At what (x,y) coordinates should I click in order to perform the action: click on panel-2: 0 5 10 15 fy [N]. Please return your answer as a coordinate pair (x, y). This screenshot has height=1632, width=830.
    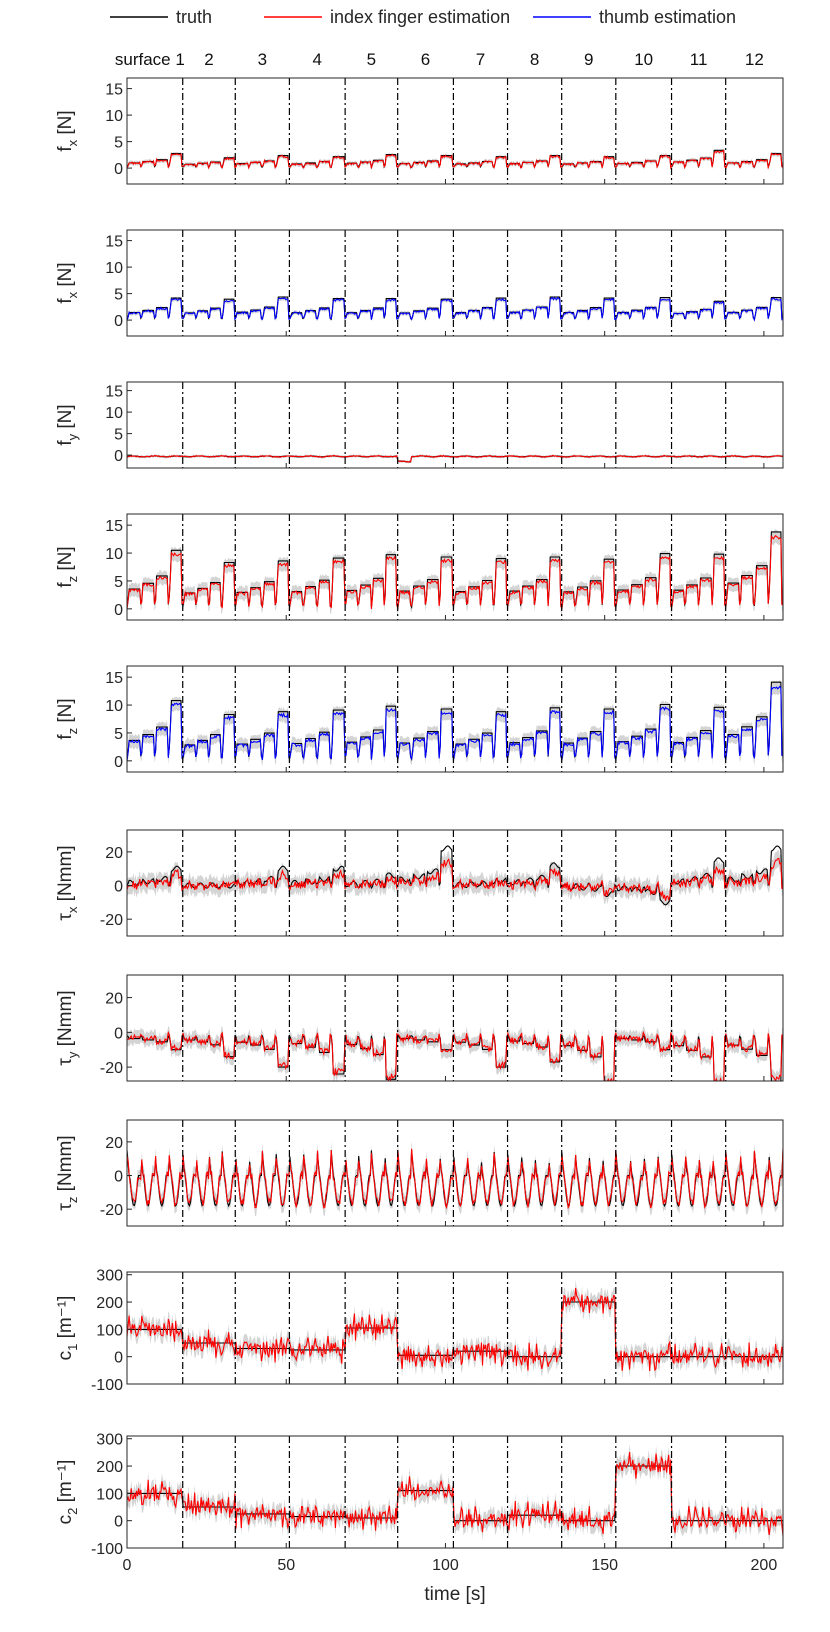
    Looking at the image, I should click on (419, 425).